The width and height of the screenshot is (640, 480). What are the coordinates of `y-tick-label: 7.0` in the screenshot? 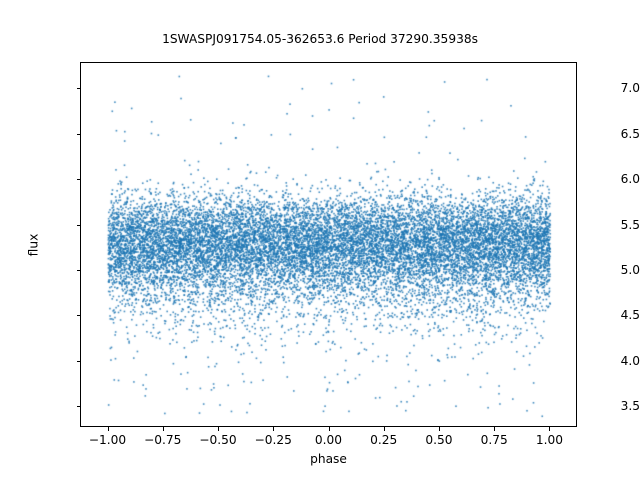 It's located at (630, 88).